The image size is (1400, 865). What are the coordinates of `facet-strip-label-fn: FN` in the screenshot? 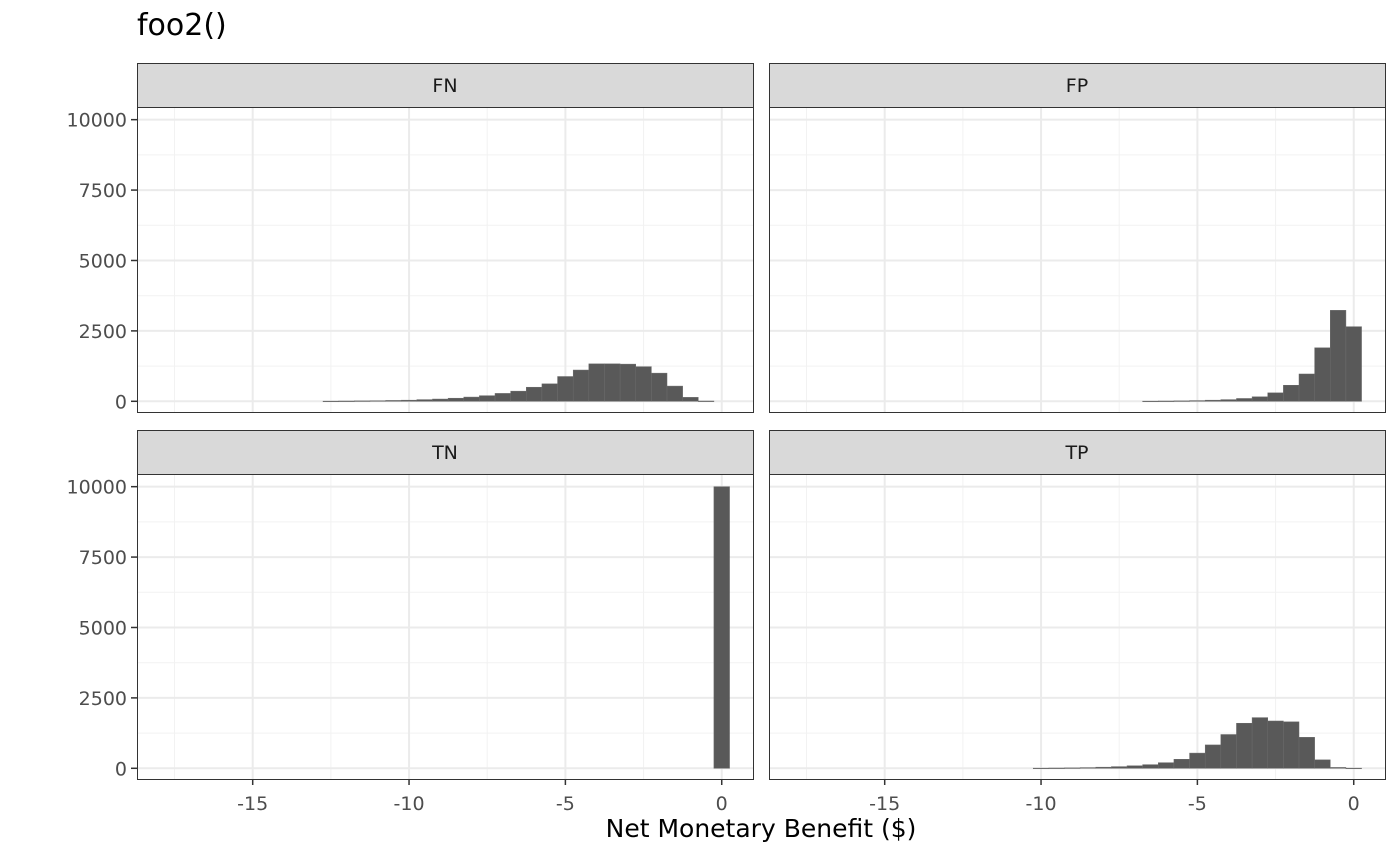 It's located at (444, 86).